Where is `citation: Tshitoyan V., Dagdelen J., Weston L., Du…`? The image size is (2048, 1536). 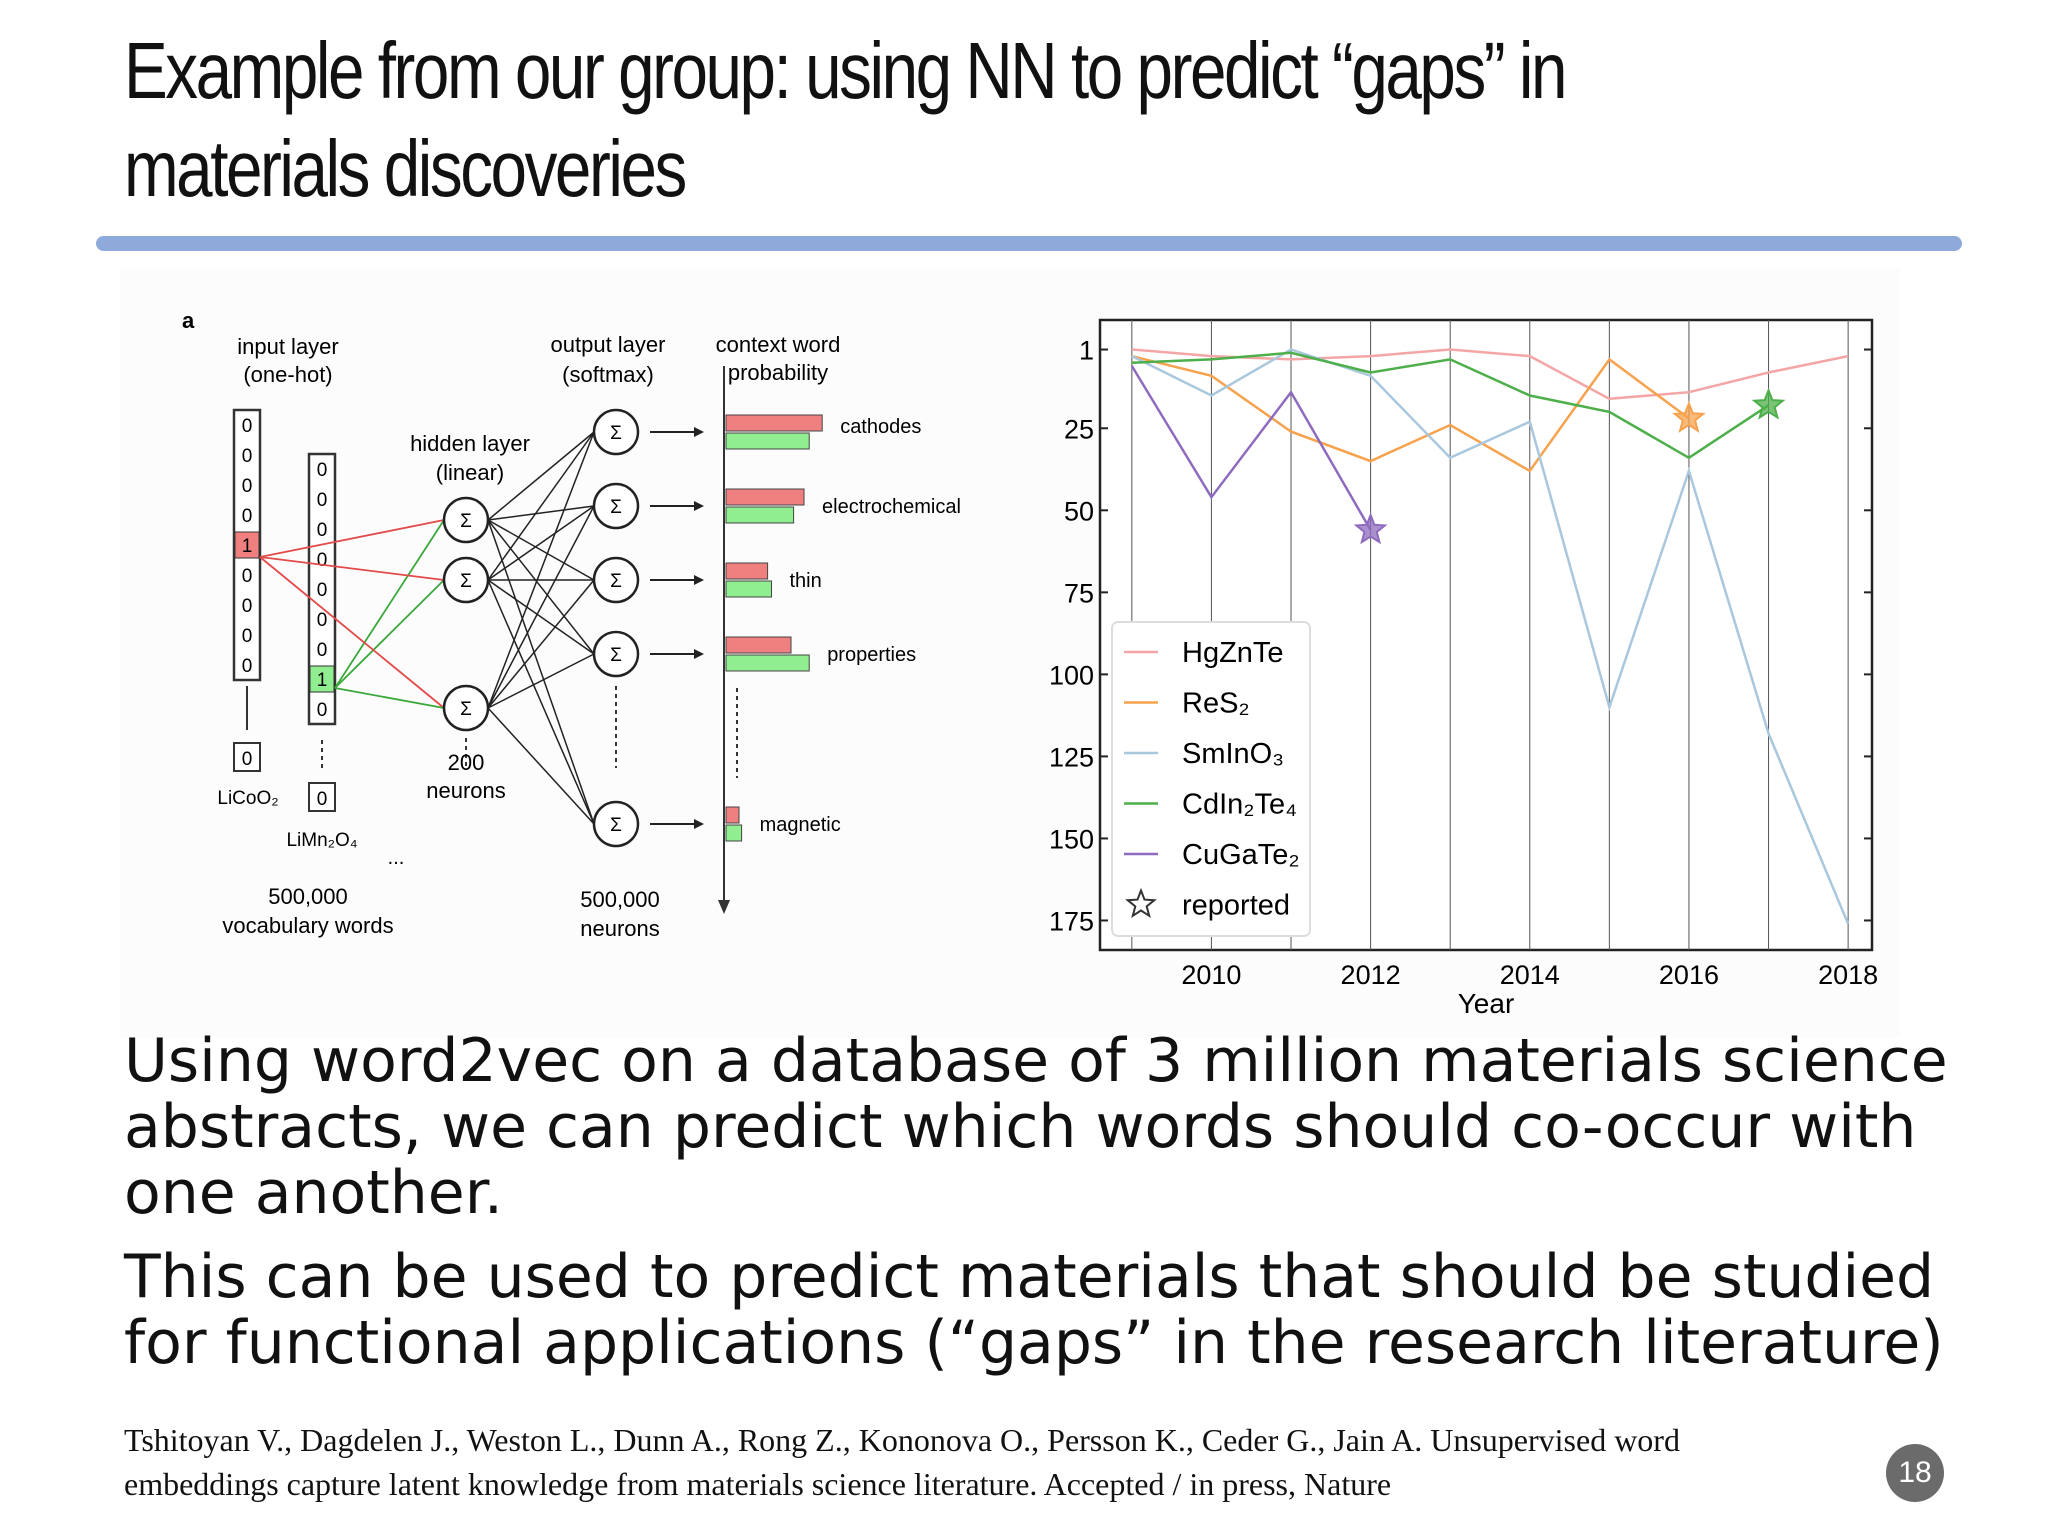
citation: Tshitoyan V., Dagdelen J., Weston L., Du… is located at coordinates (902, 1462).